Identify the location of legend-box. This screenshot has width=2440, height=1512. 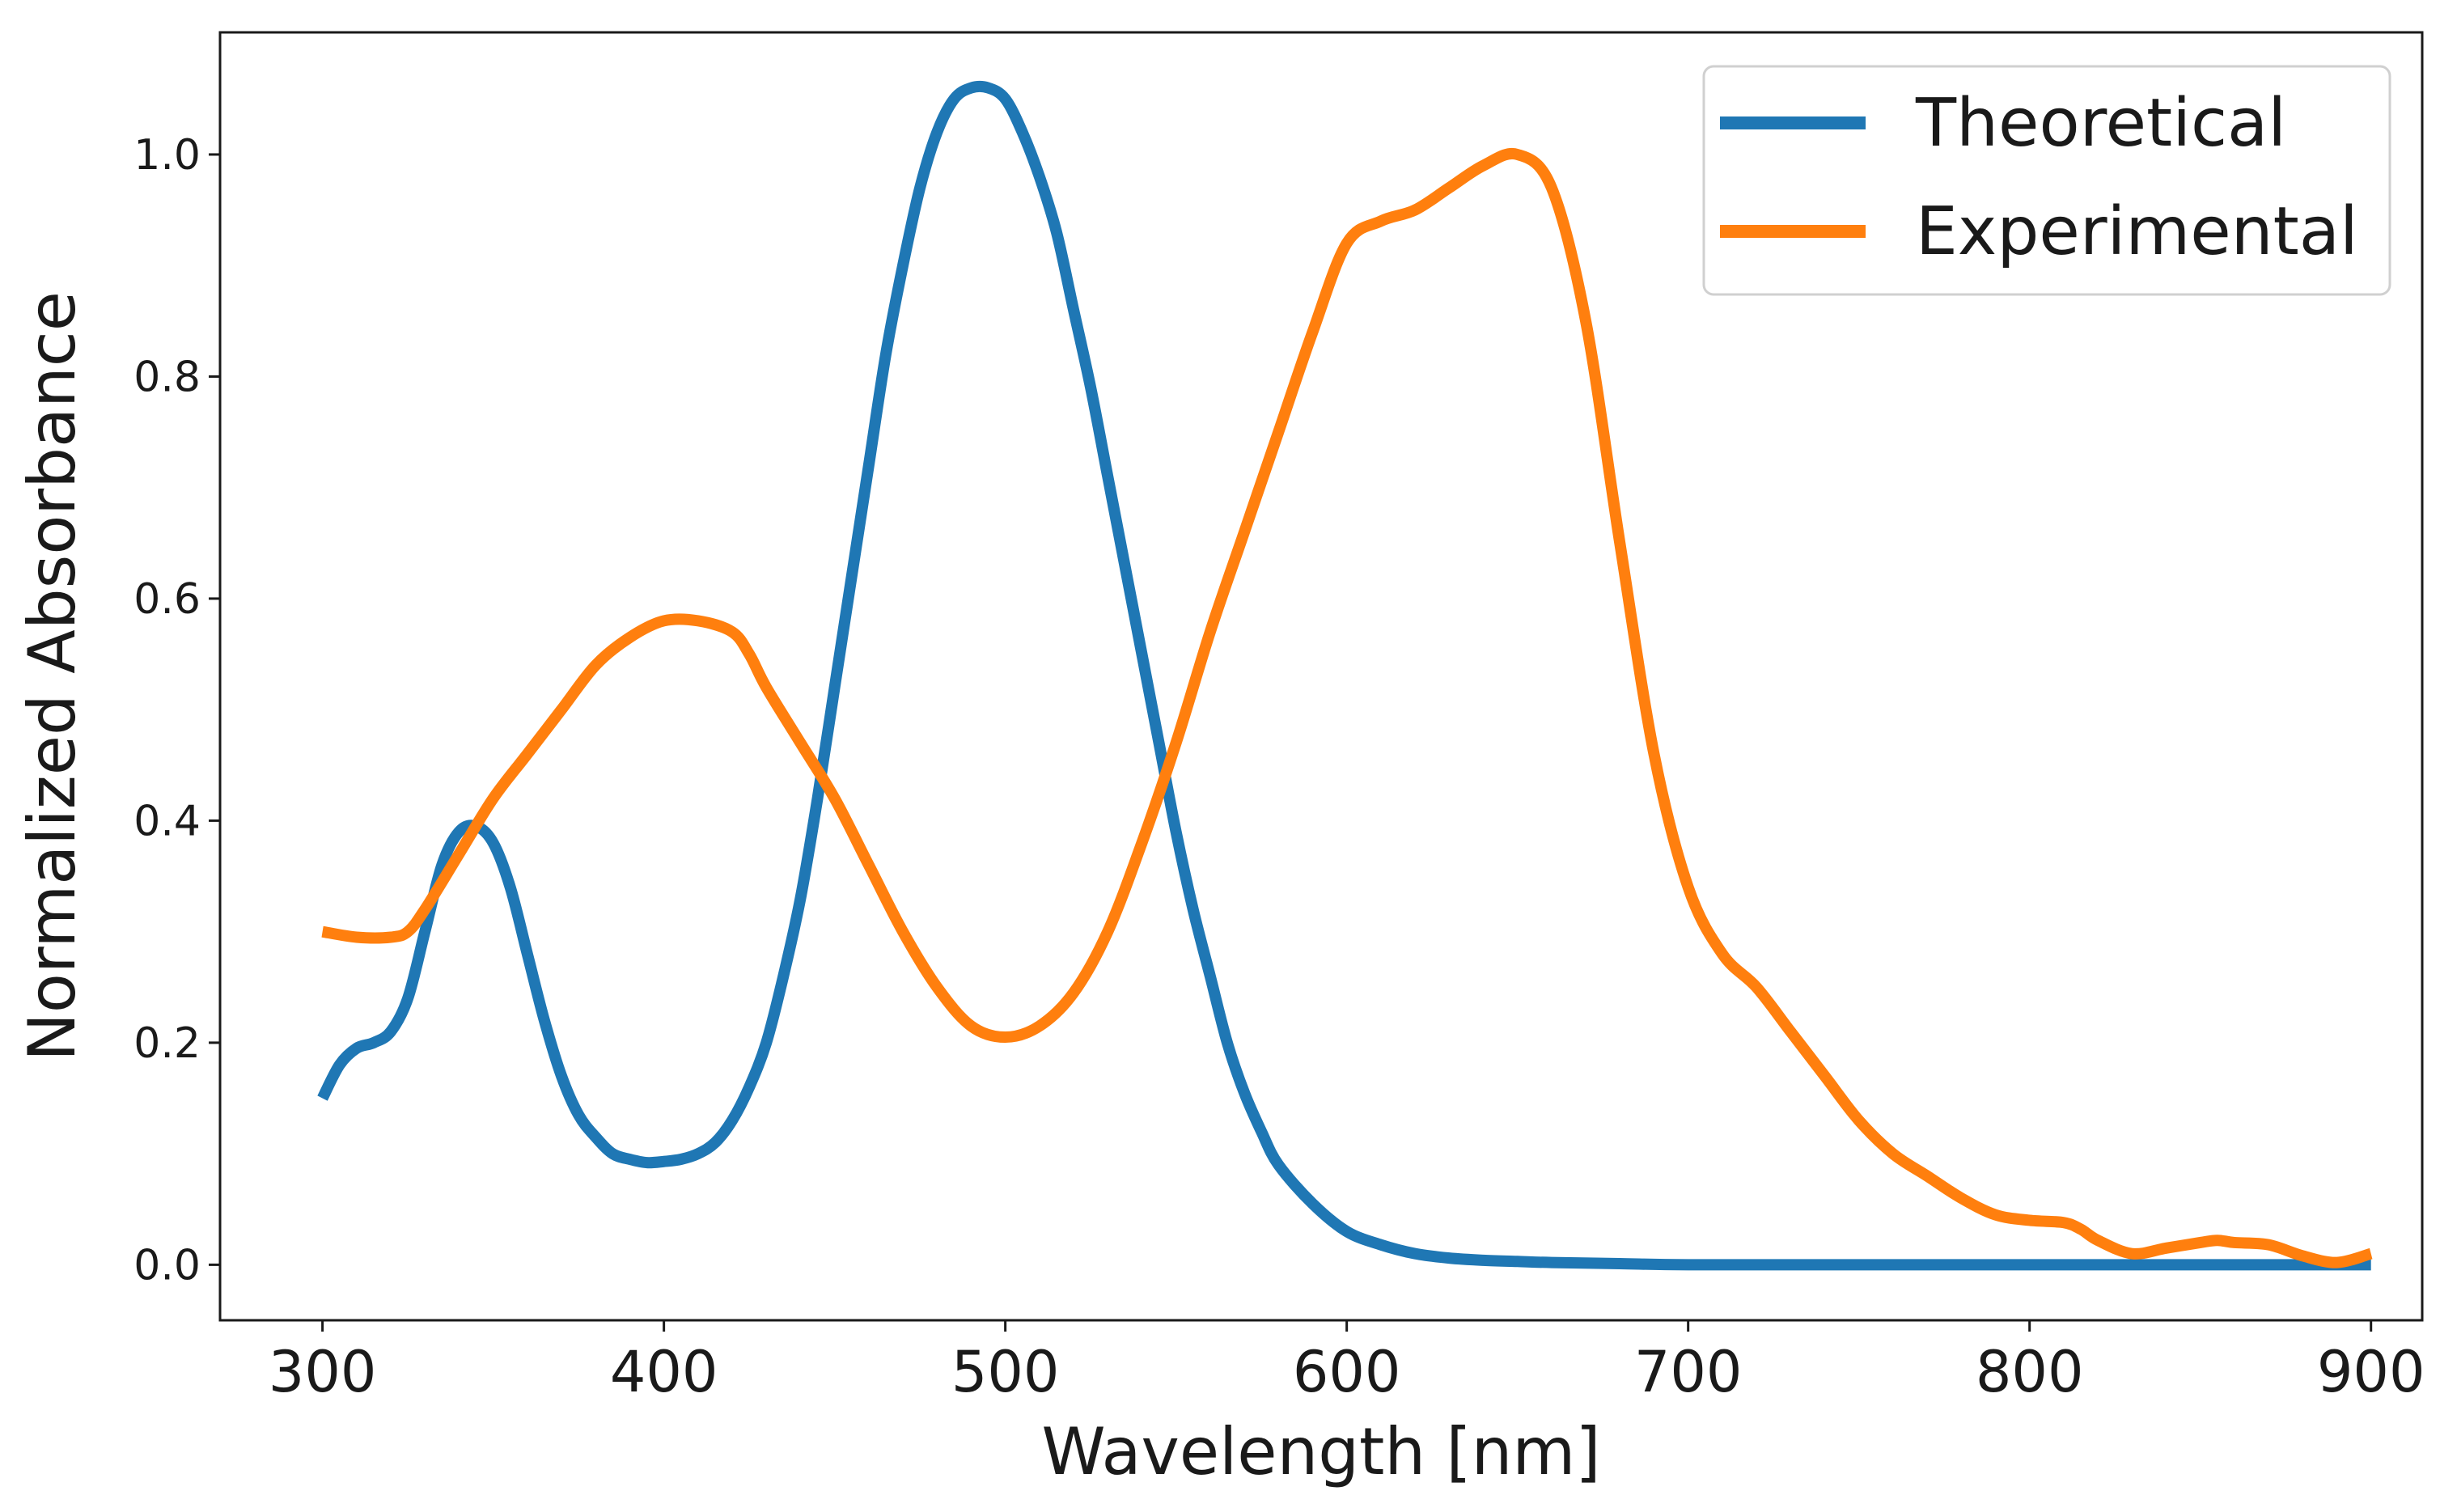
(2046, 180).